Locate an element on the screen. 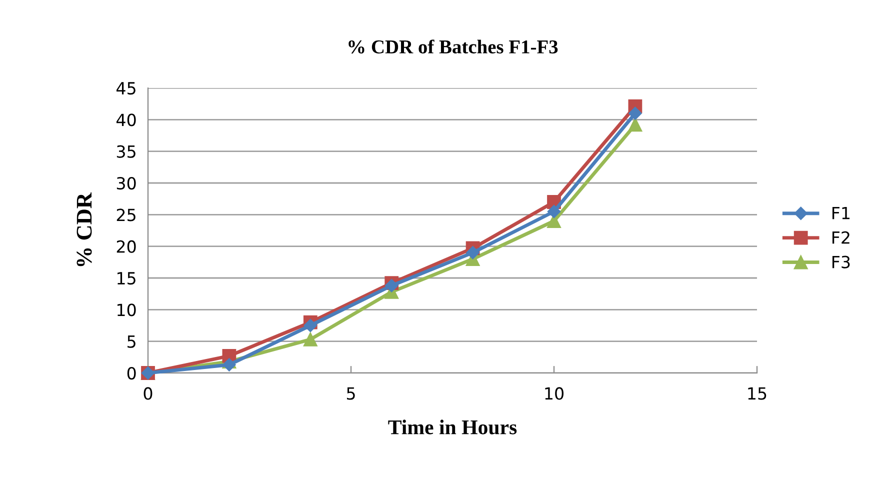  y-tick-label: 20 is located at coordinates (126, 246).